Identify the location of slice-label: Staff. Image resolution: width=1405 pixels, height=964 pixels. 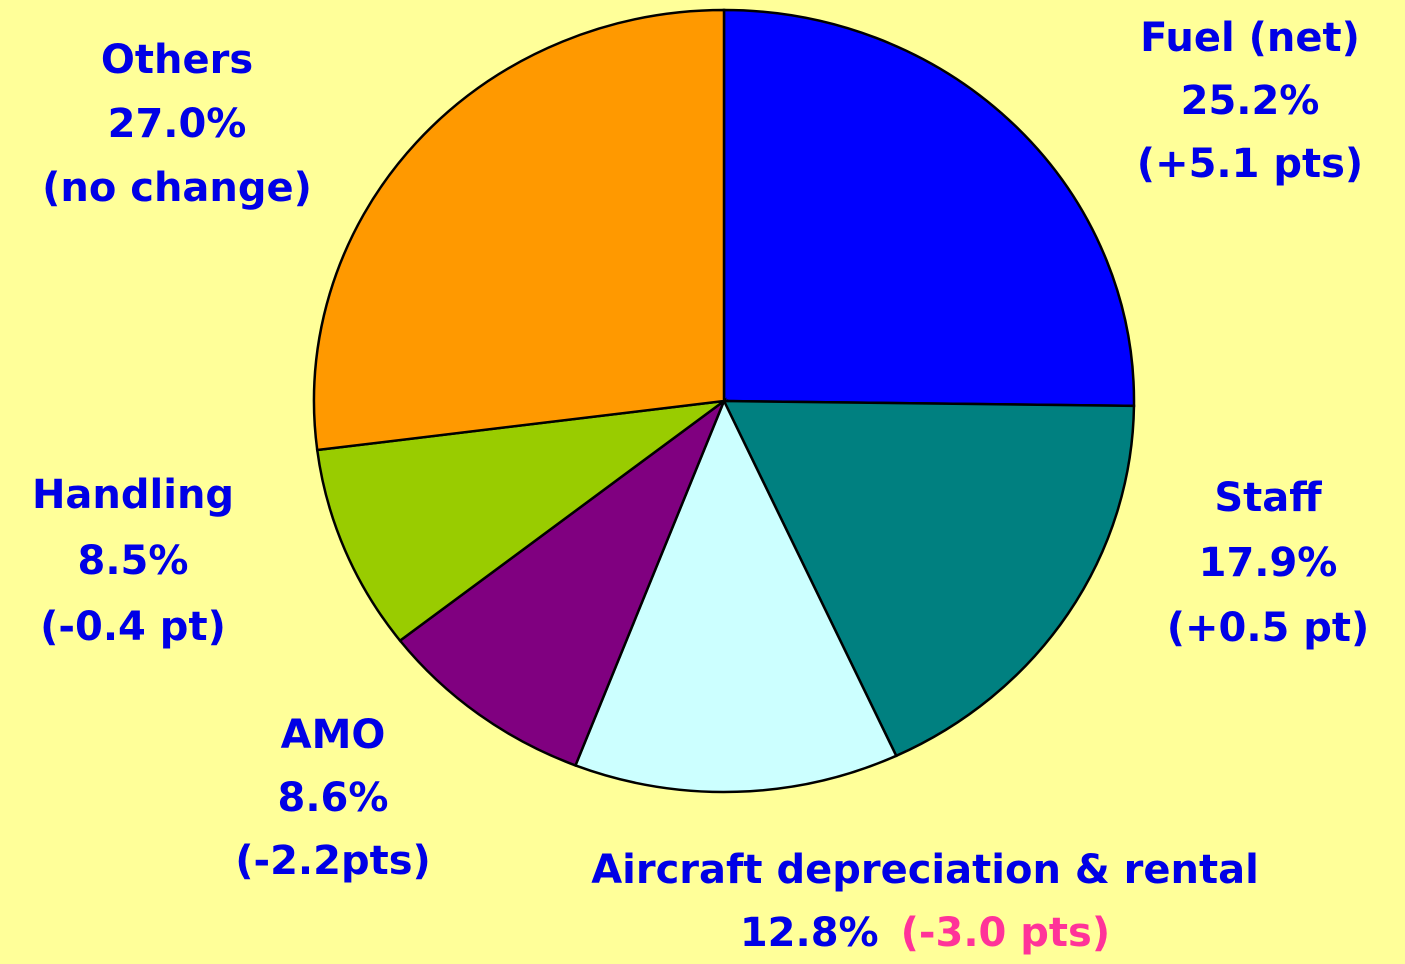
(1268, 498).